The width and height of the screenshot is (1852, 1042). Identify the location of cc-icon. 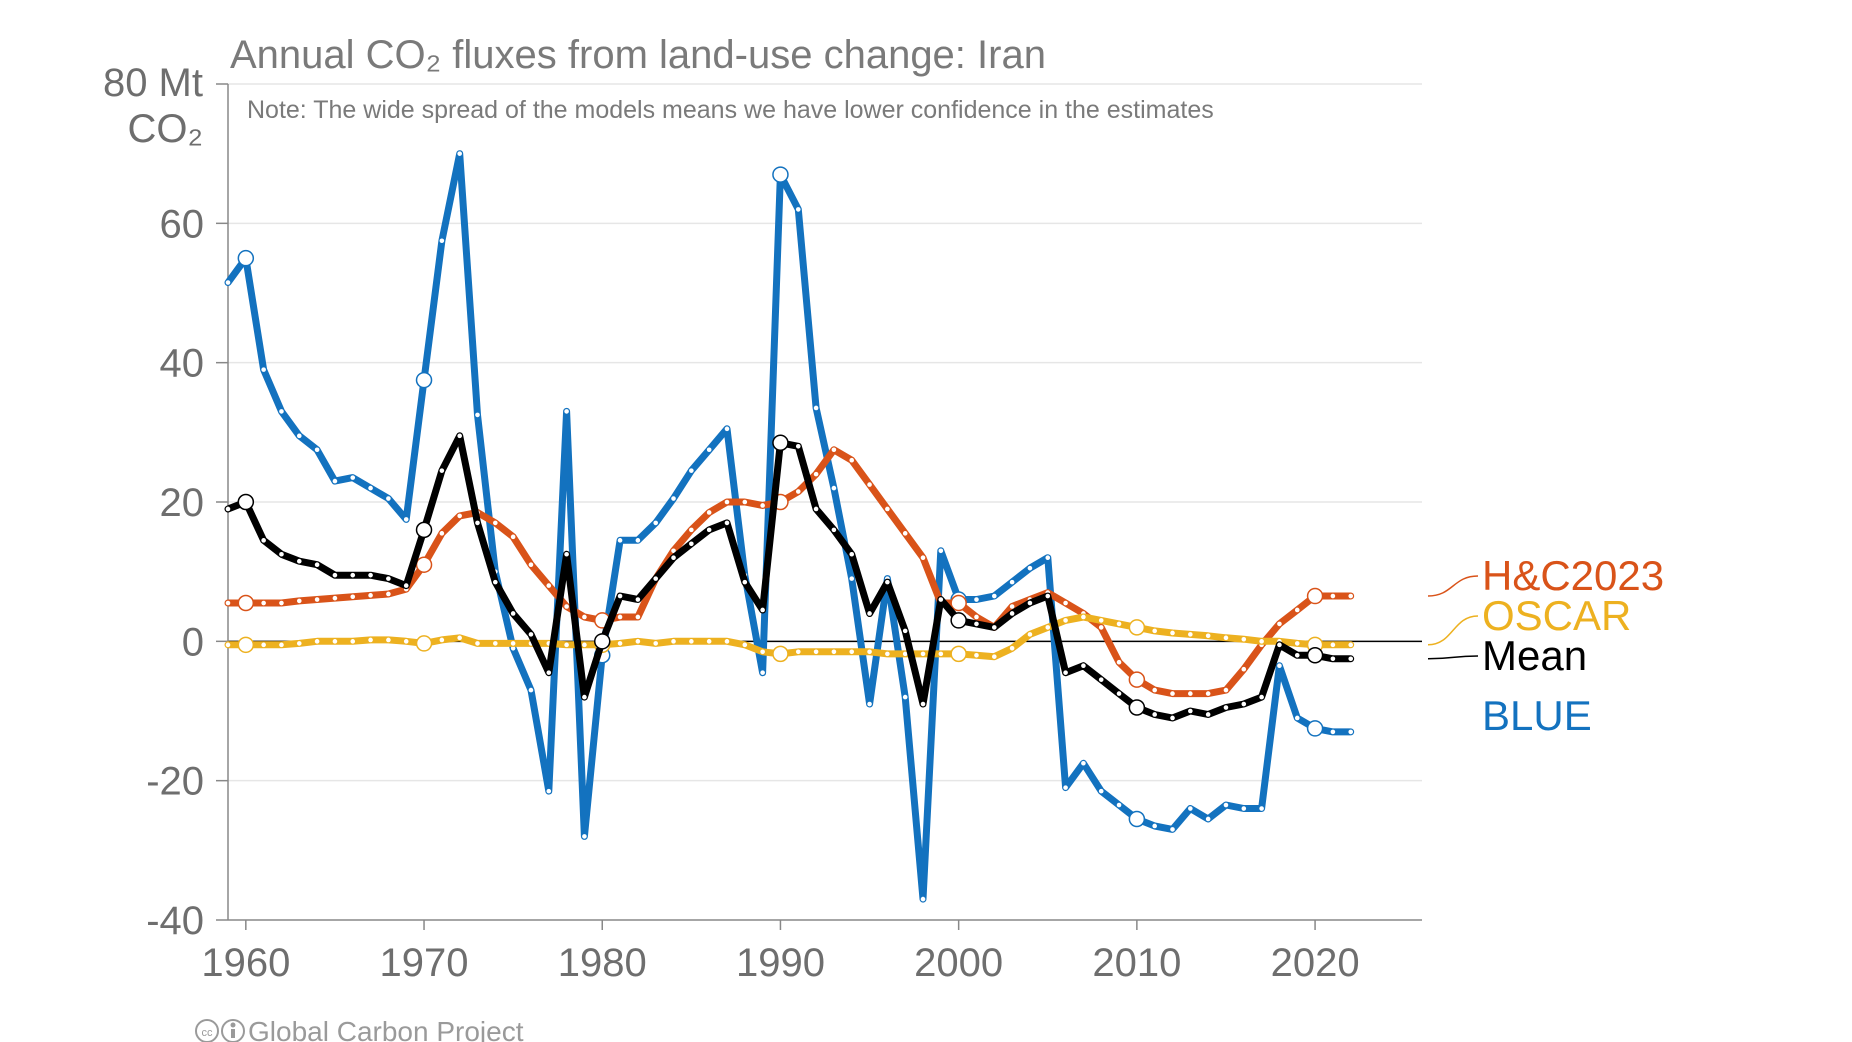
(207, 1030).